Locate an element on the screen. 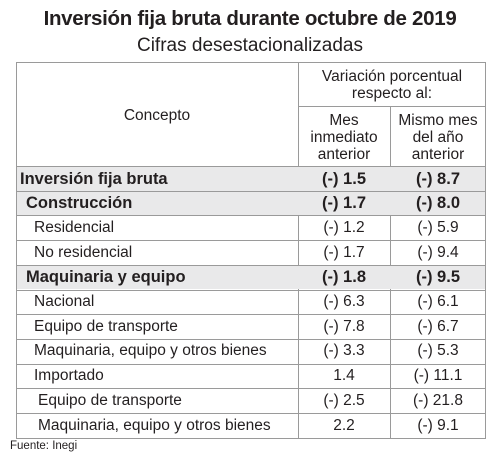 The height and width of the screenshot is (457, 500). row-value-prev-month: (-) 3.3 is located at coordinates (344, 351).